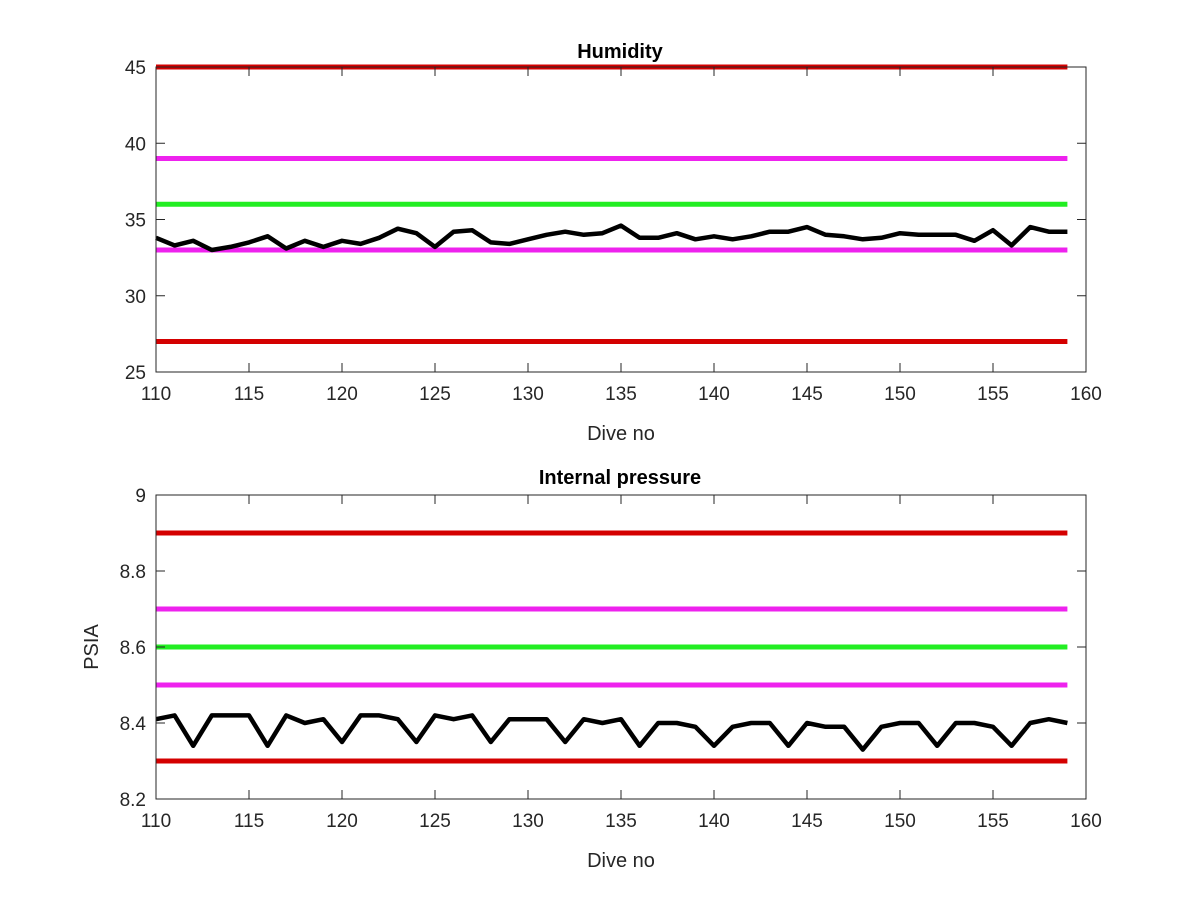  Describe the element at coordinates (435, 394) in the screenshot. I see `humidity-x-tick-label-3: 125` at that location.